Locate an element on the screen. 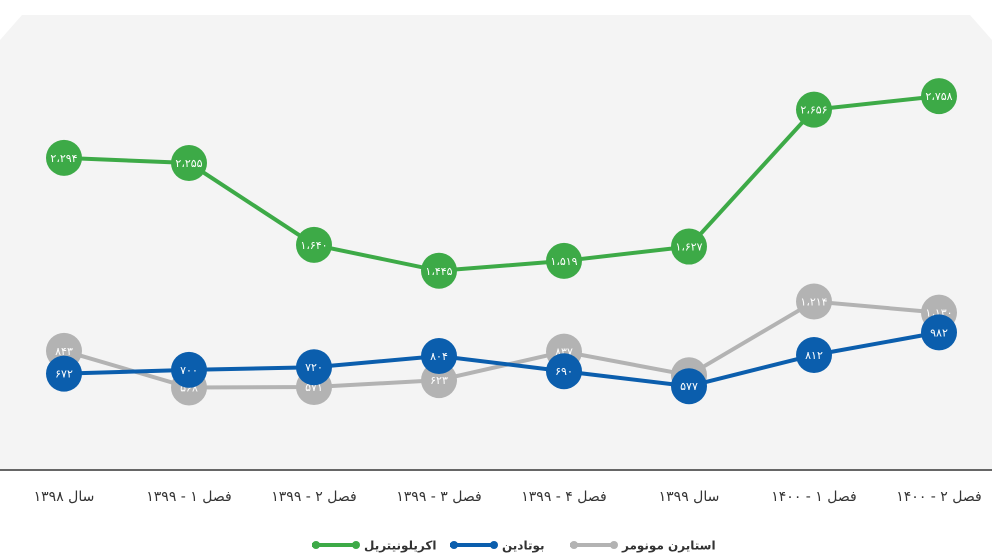  data-label: ۷۰۰ is located at coordinates (189, 370).